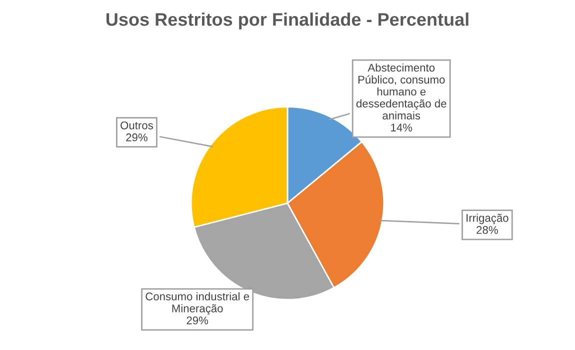 Image resolution: width=575 pixels, height=350 pixels. What do you see at coordinates (401, 91) in the screenshot?
I see `slice-label: Abstecimento Público, consumo humano e dessedentação de animais` at bounding box center [401, 91].